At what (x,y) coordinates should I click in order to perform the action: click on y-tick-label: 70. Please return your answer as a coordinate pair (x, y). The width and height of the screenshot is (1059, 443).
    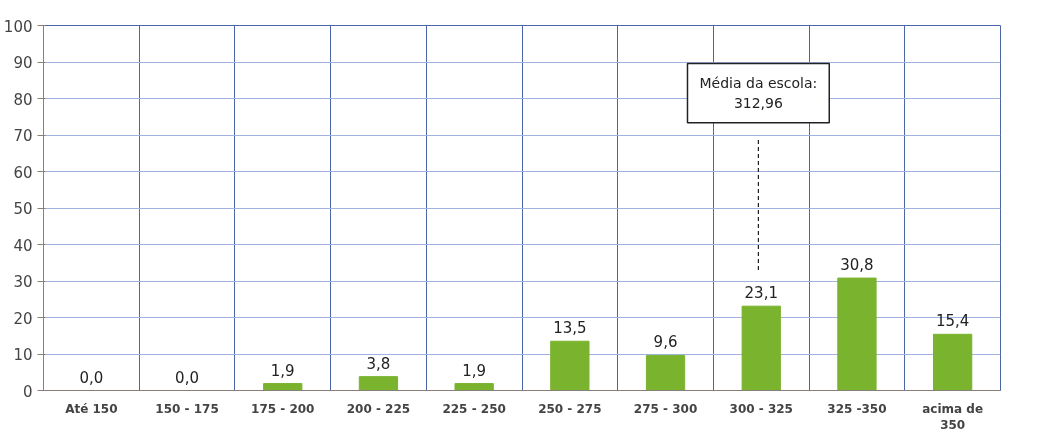
    Looking at the image, I should click on (23, 136).